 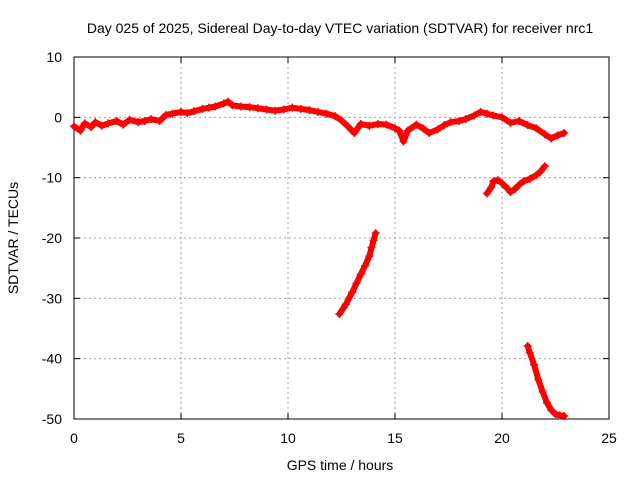 I want to click on x-tick-label: 5, so click(x=181, y=438).